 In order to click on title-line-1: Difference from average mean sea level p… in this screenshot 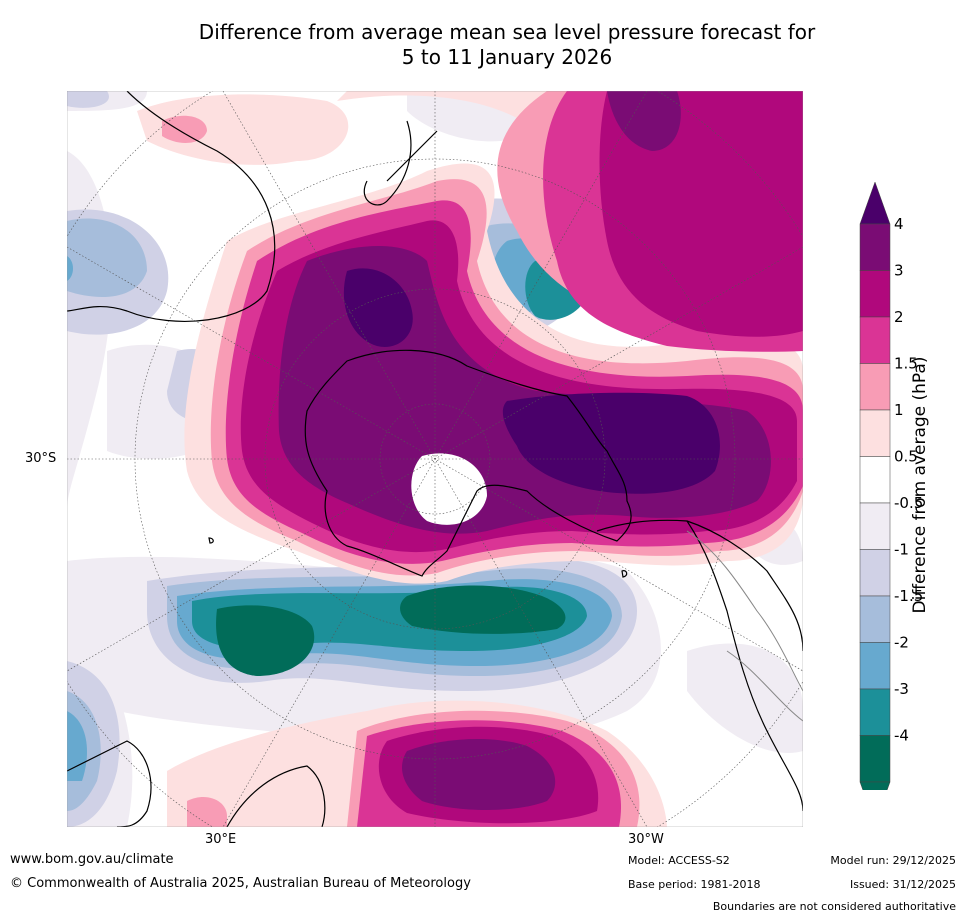, I will do `click(507, 32)`.